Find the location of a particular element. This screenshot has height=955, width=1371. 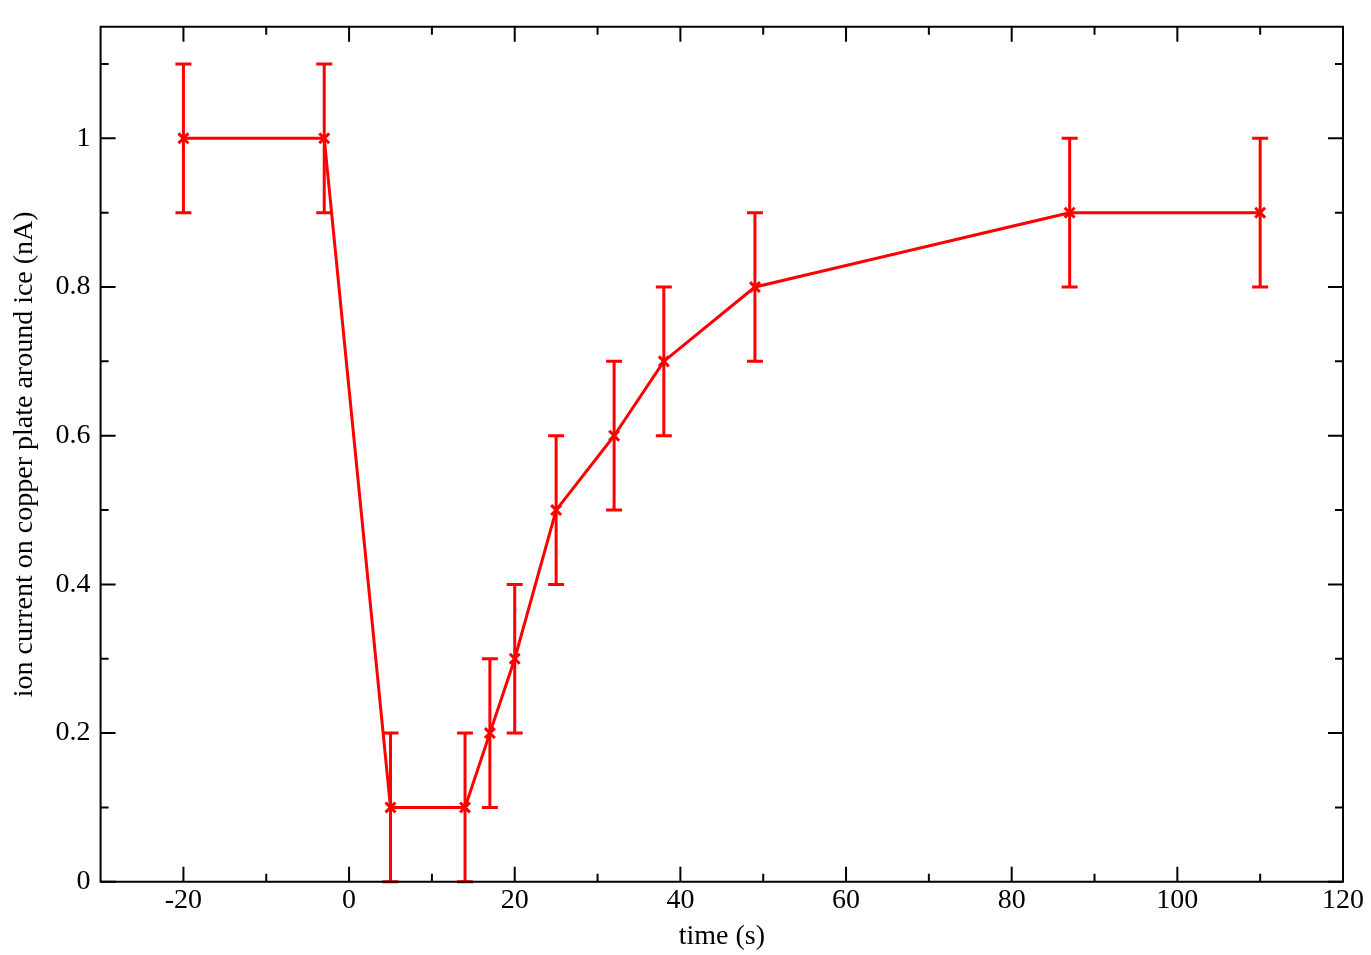

x-tick-label: 60 is located at coordinates (846, 898).